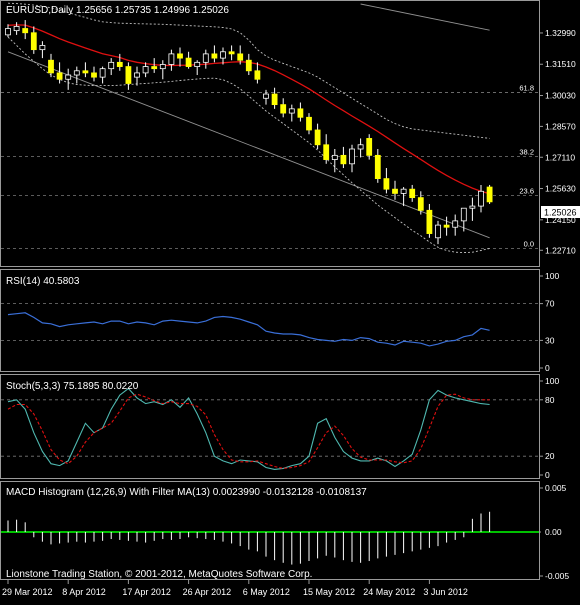  What do you see at coordinates (248, 329) in the screenshot?
I see `rsi-line` at bounding box center [248, 329].